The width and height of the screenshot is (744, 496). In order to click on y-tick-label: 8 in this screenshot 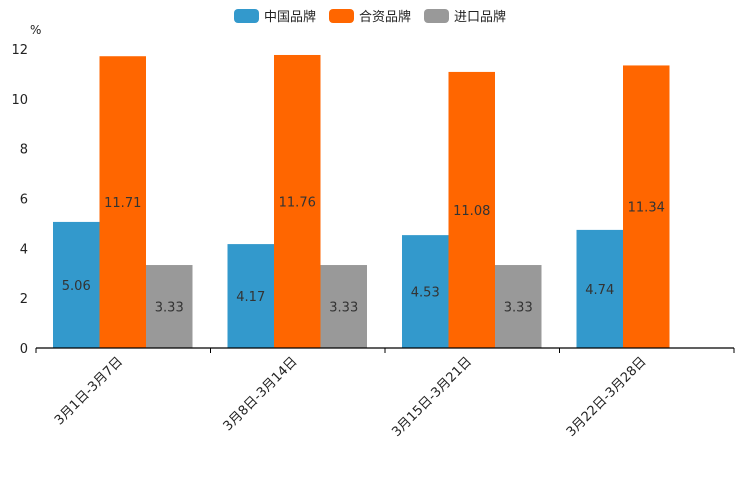, I will do `click(24, 150)`.